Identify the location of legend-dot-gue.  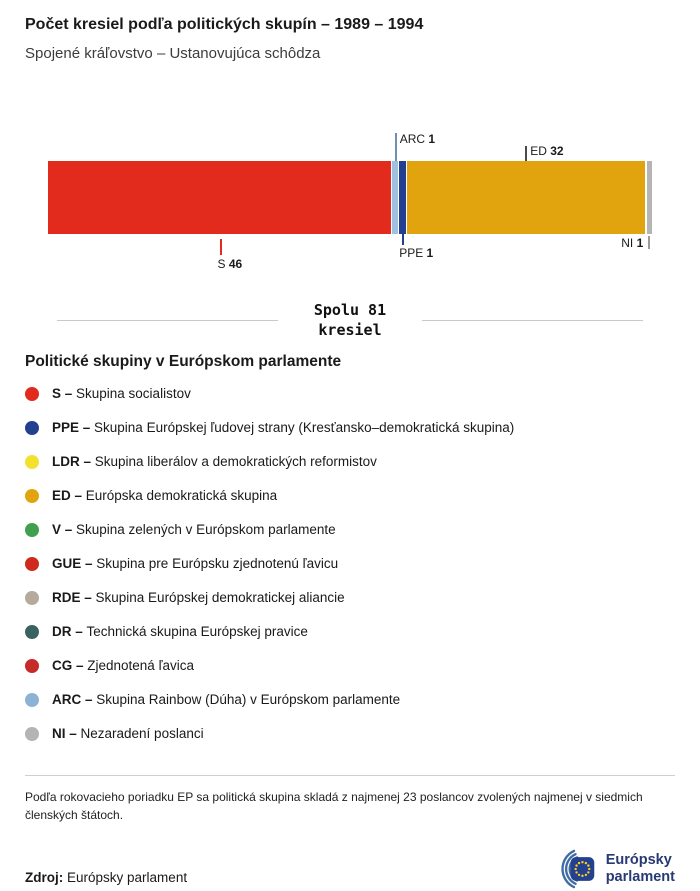
(32, 563).